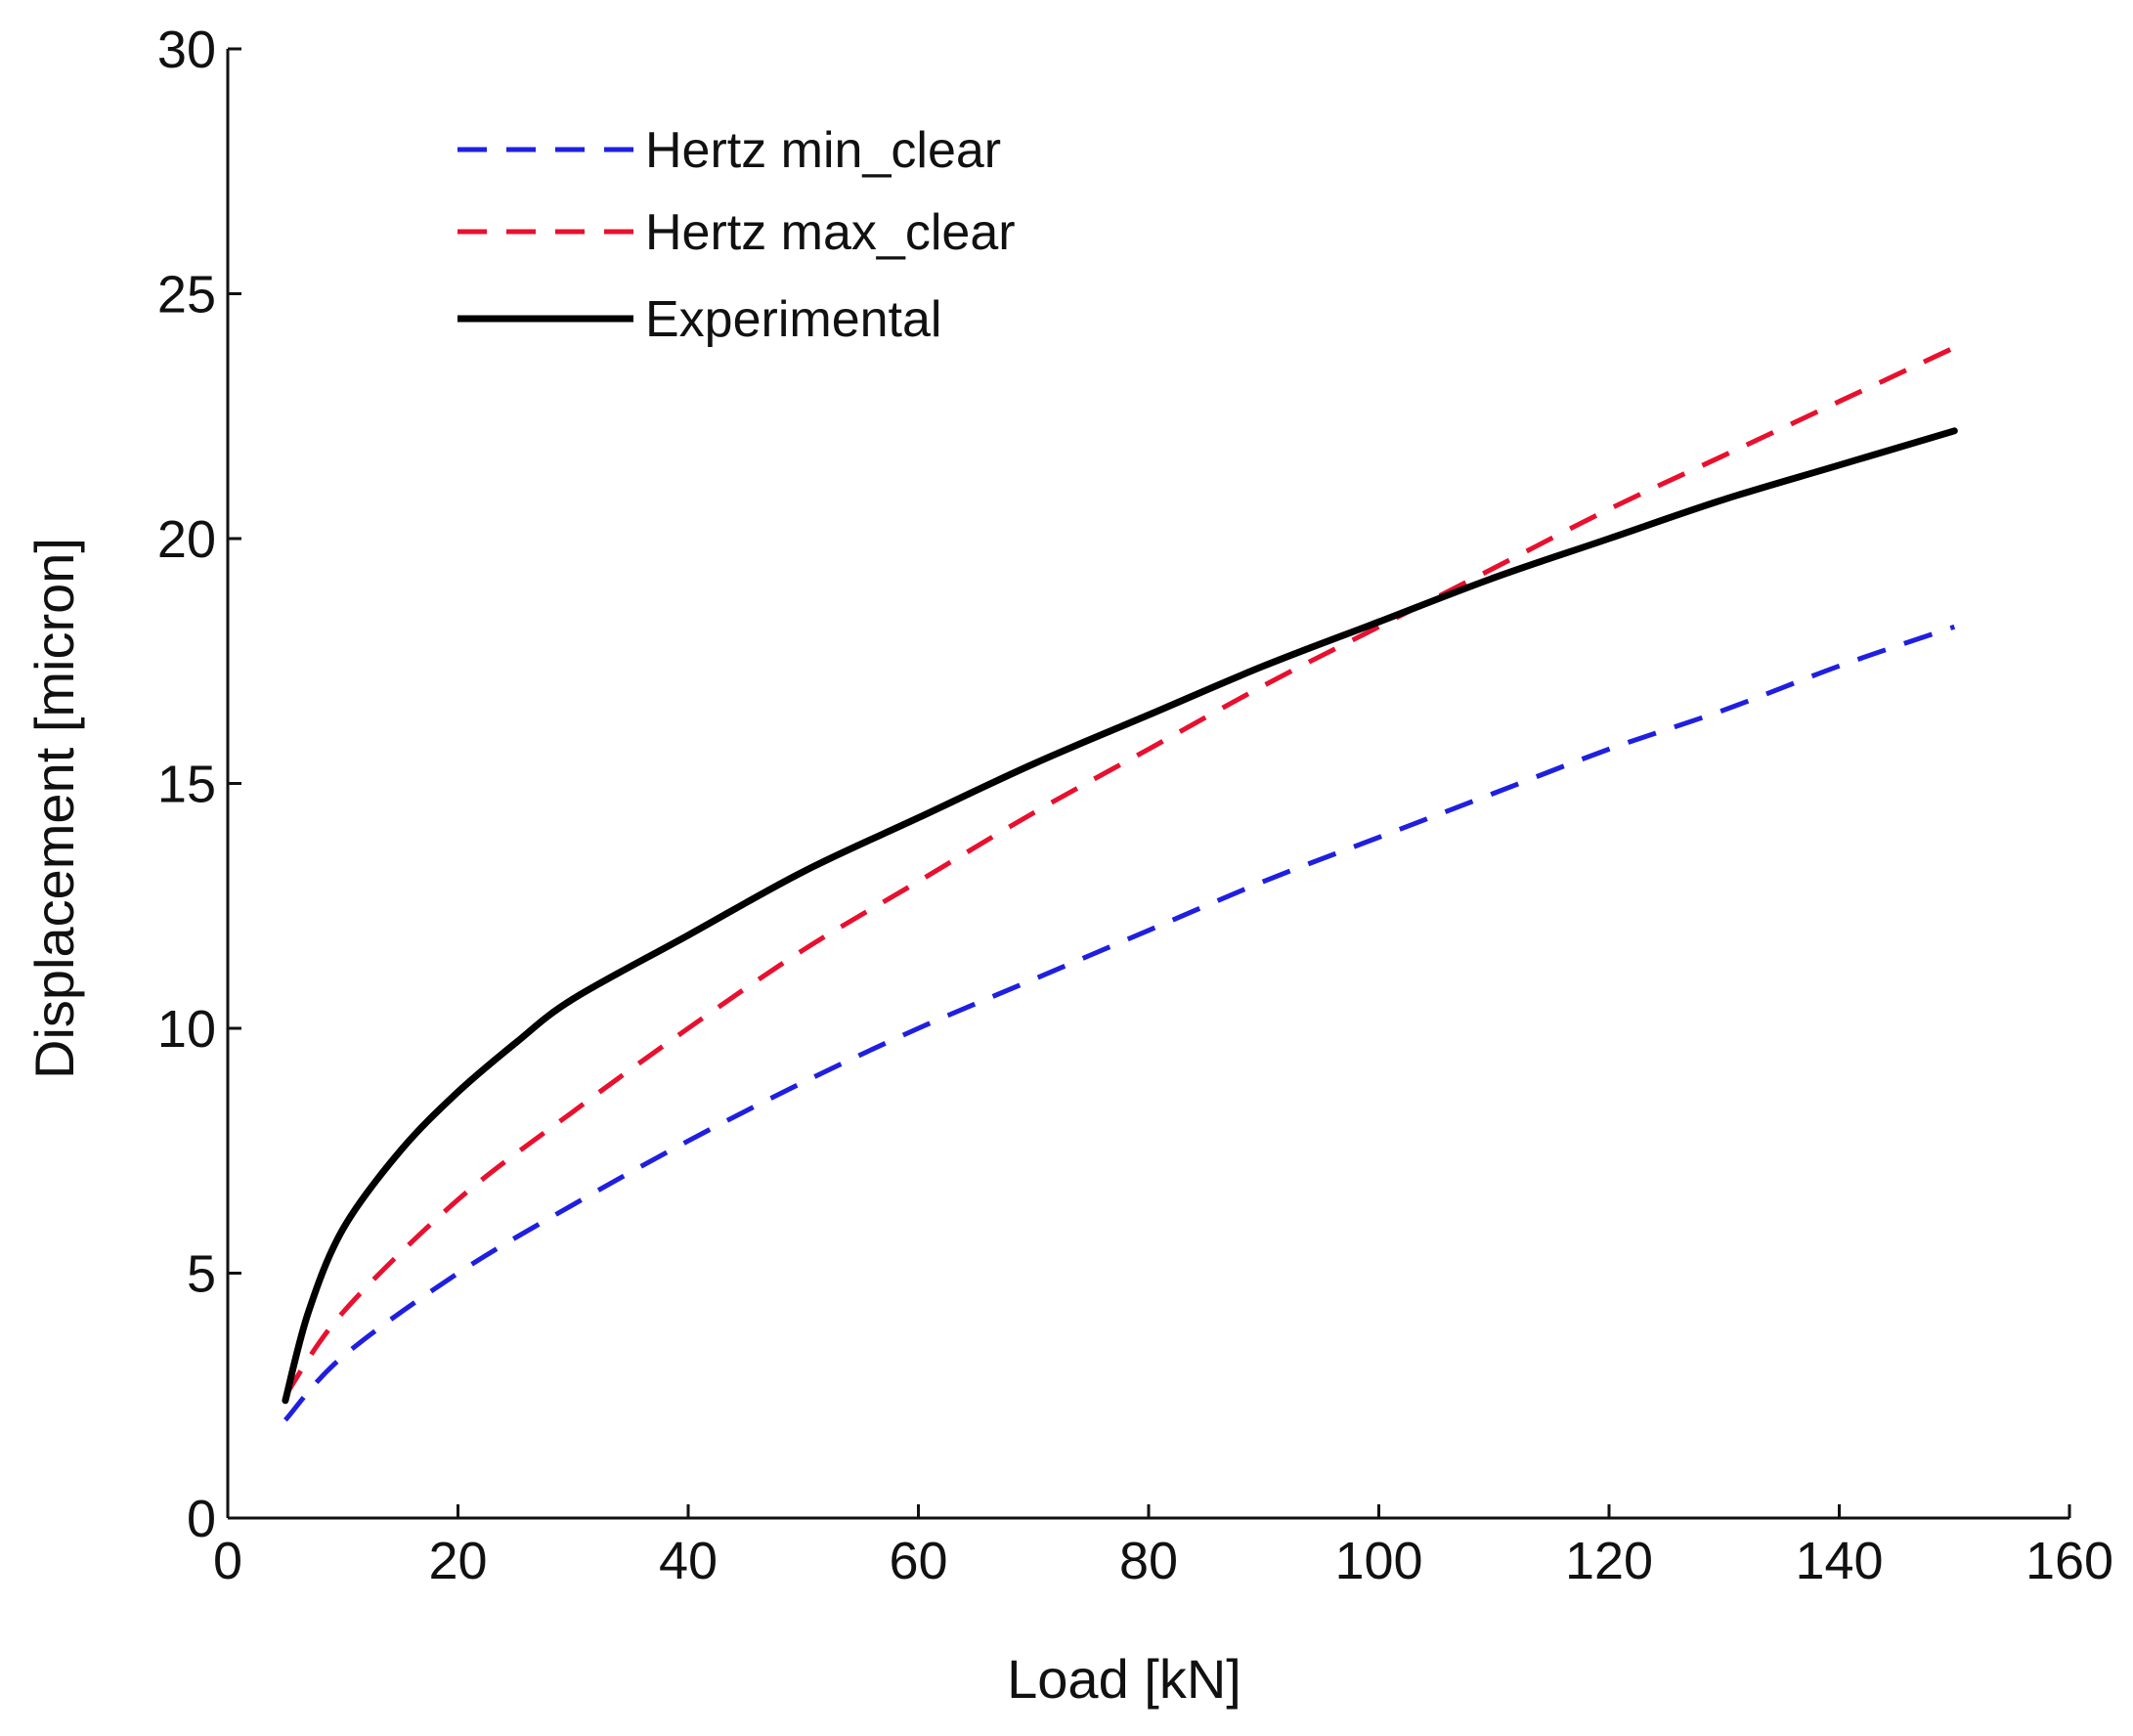 This screenshot has height=1736, width=2133. I want to click on x-tick-label: 140, so click(1839, 1561).